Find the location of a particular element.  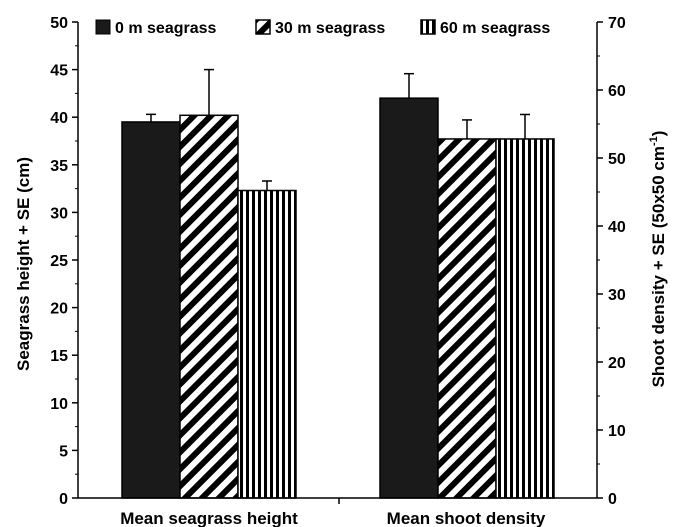

category-label-0: Mean seagrass height is located at coordinates (209, 518).